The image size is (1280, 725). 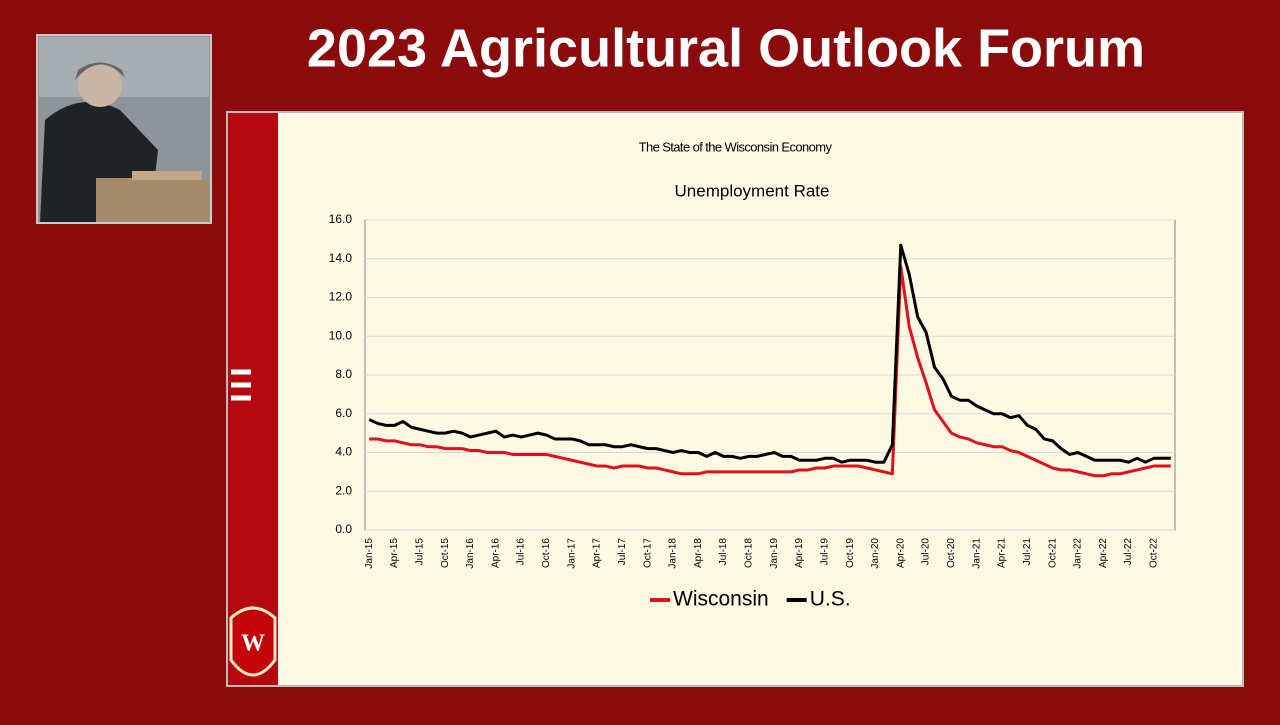 What do you see at coordinates (1154, 553) in the screenshot?
I see `x-tick-label: Oct-22` at bounding box center [1154, 553].